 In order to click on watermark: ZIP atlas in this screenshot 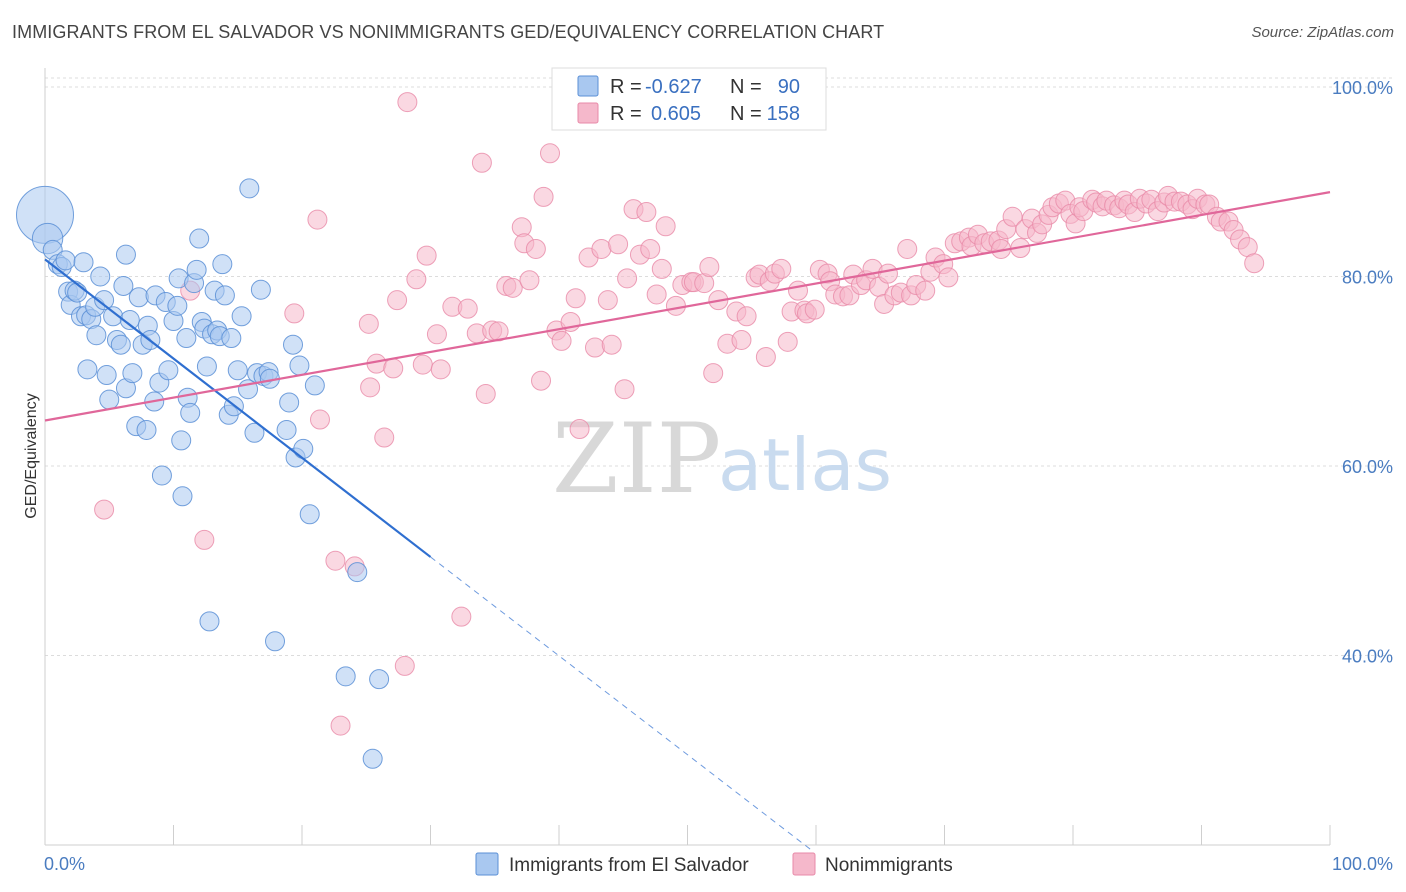, I will do `click(722, 459)`.